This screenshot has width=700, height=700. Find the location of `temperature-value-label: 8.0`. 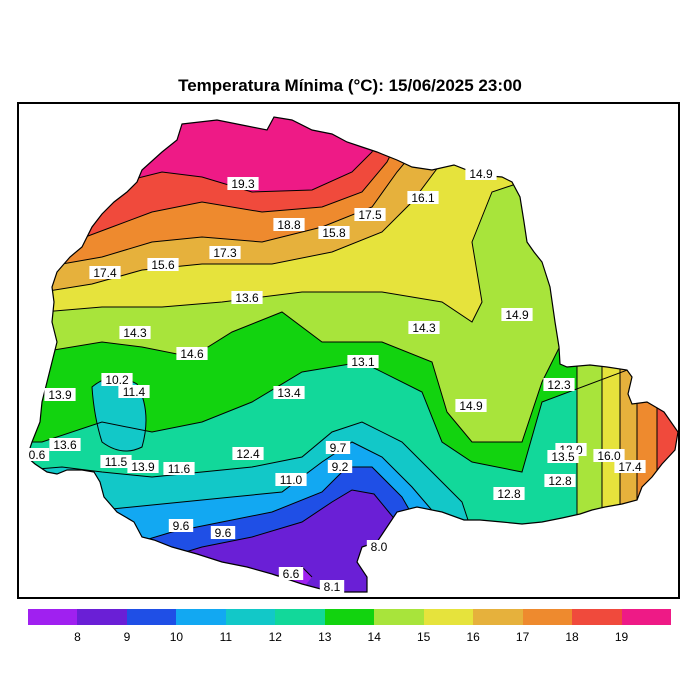

temperature-value-label: 8.0 is located at coordinates (379, 547).